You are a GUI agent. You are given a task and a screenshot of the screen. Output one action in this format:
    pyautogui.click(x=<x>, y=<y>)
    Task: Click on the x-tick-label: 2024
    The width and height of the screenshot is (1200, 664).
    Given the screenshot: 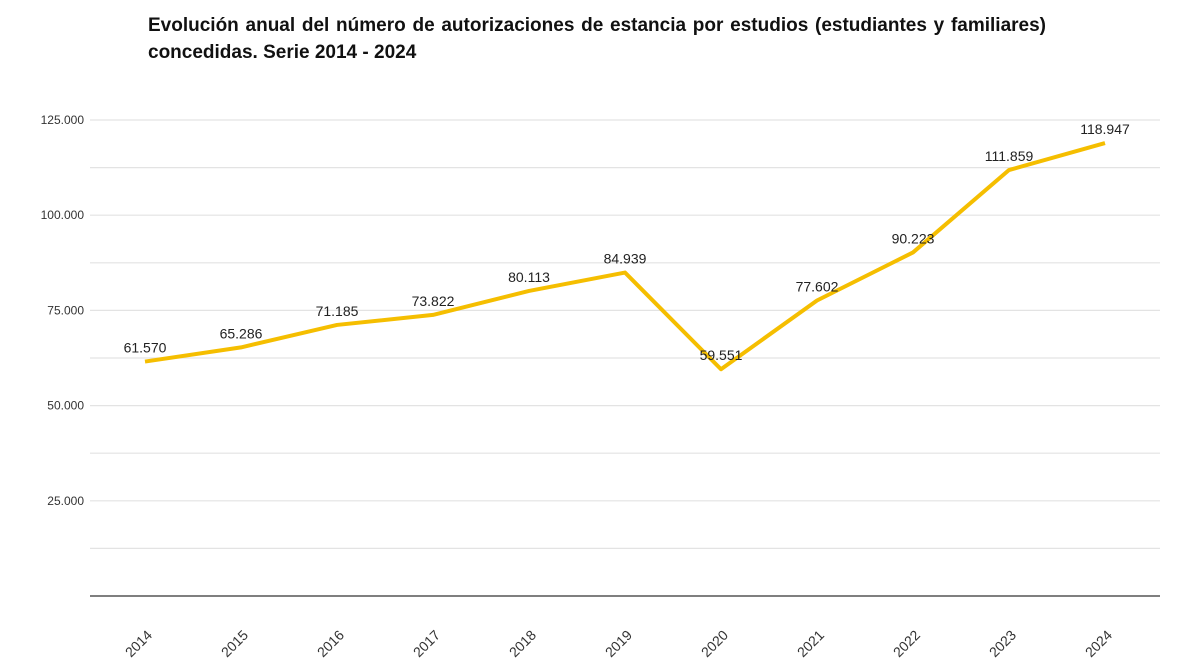 What is the action you would take?
    pyautogui.click(x=1098, y=643)
    